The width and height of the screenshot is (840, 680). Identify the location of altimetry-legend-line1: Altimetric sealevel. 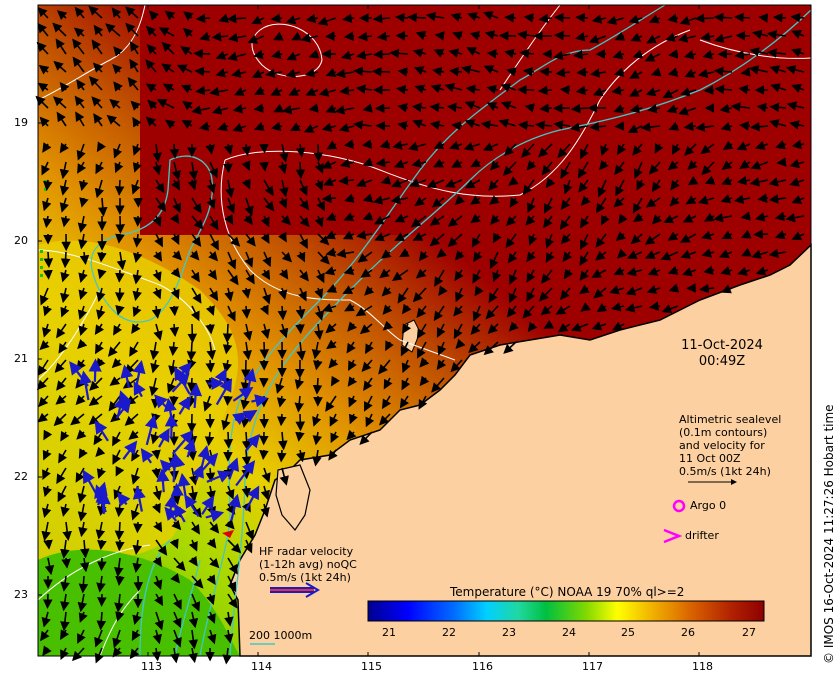
(730, 419).